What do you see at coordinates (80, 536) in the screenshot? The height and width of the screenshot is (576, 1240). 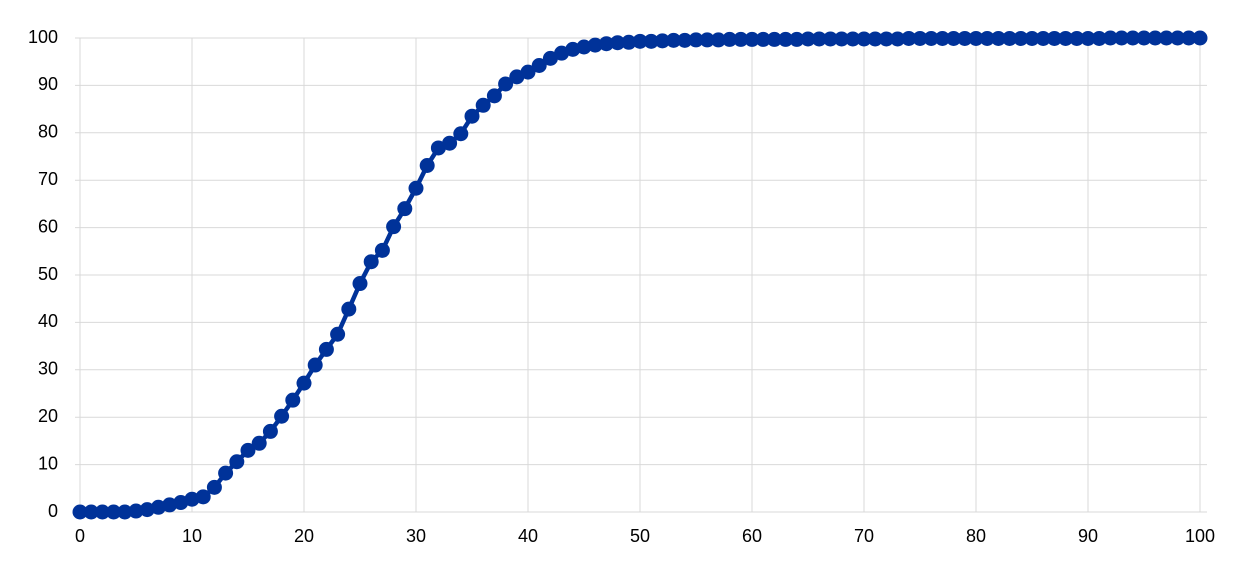 I see `x-tick-label: 0` at bounding box center [80, 536].